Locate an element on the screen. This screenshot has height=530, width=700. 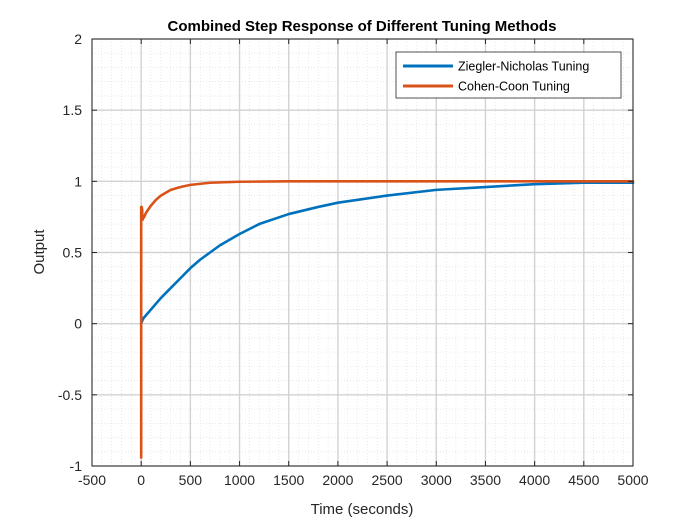
x-tick-label-1000: 1000 is located at coordinates (239, 480).